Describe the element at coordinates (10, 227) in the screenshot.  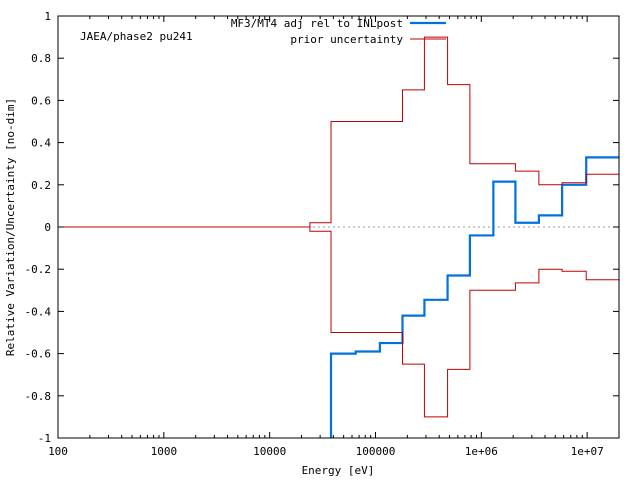
I see `y-axis-label: Relative Variation/Uncertainty [no-dim]` at that location.